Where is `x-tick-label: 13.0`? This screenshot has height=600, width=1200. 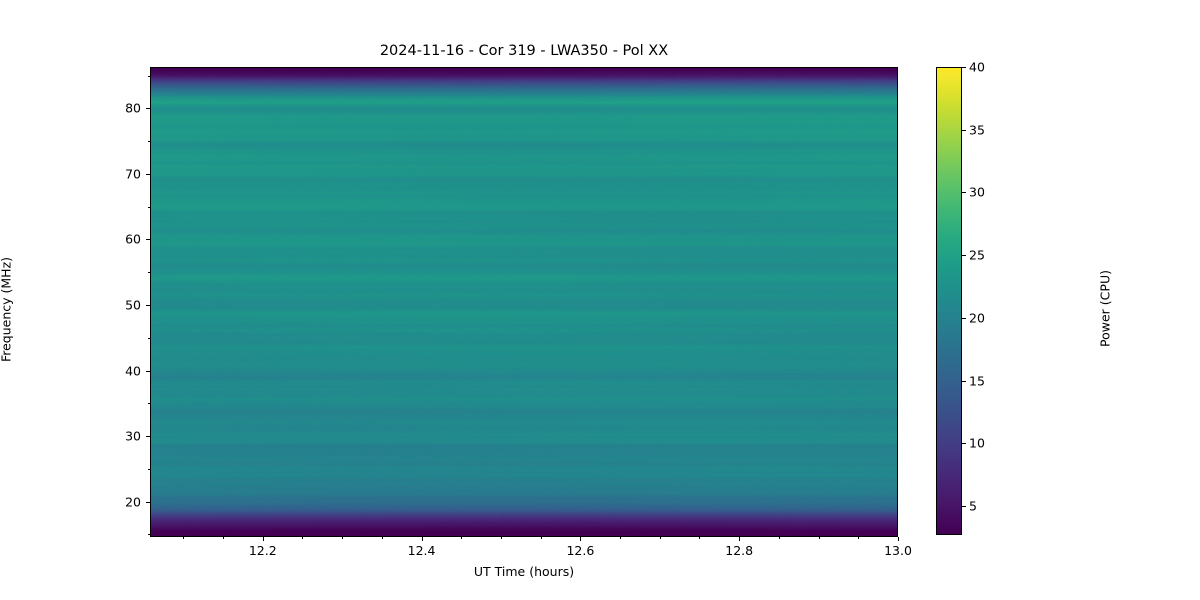
x-tick-label: 13.0 is located at coordinates (898, 550).